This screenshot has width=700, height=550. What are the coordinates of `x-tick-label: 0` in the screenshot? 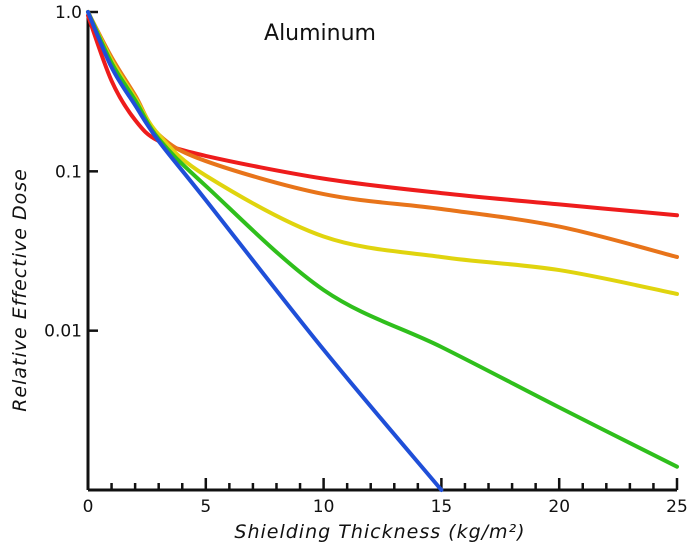 It's located at (88, 507).